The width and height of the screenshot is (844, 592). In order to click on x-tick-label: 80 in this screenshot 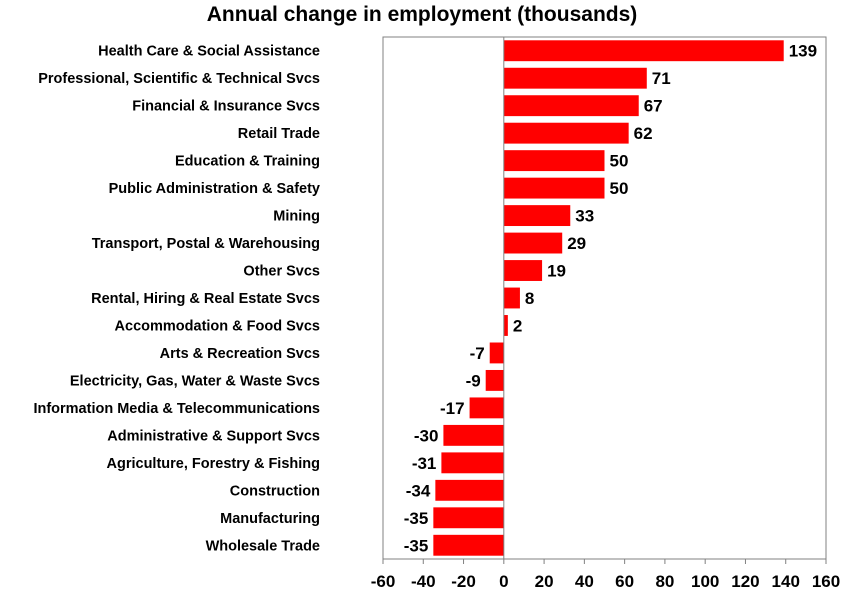, I will do `click(664, 581)`.